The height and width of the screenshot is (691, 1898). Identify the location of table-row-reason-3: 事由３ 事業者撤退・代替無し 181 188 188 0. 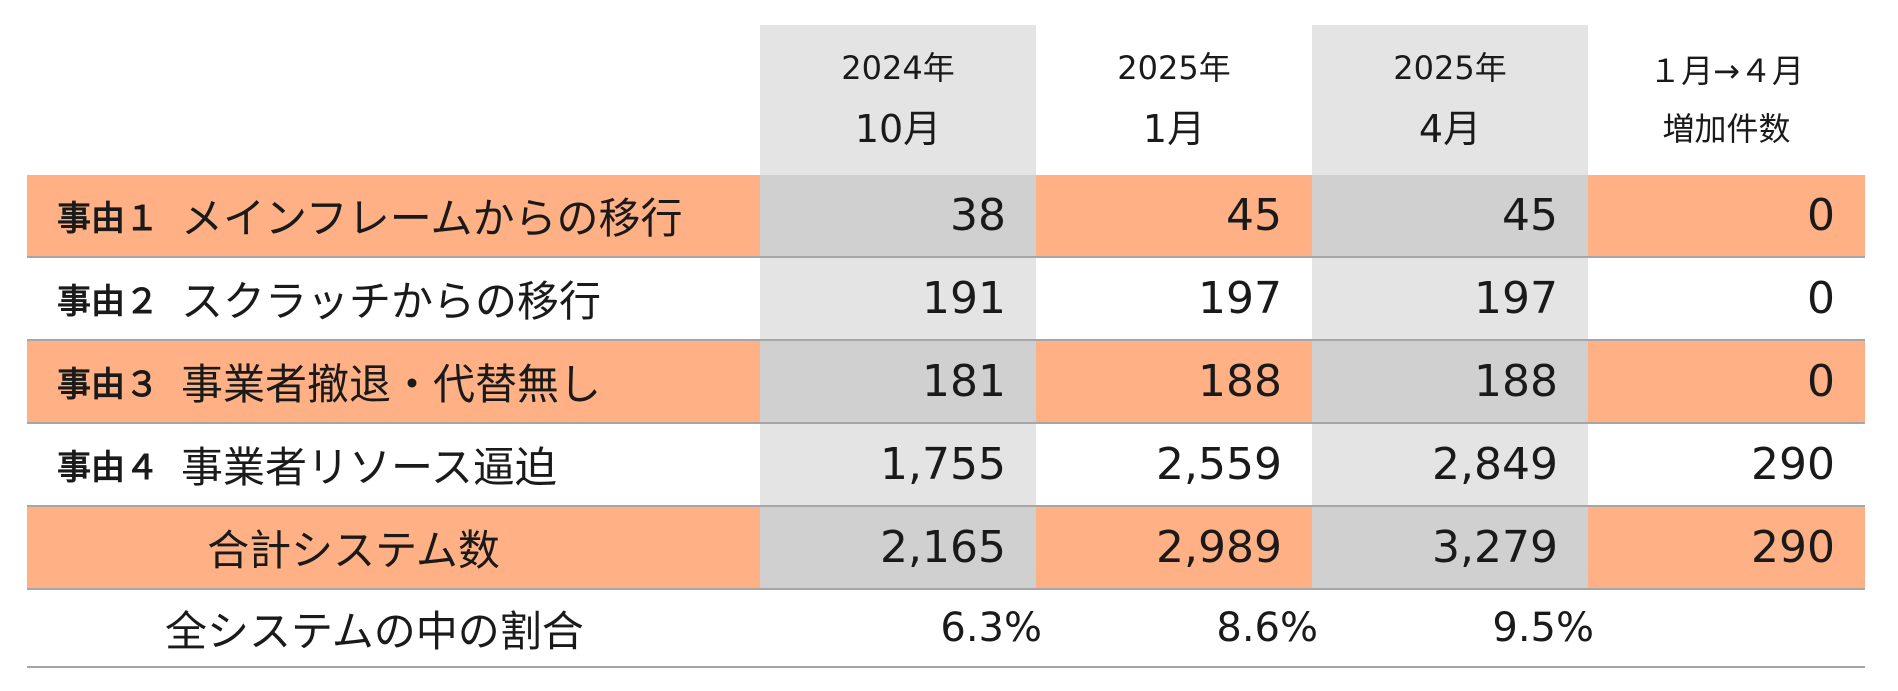
(946, 382).